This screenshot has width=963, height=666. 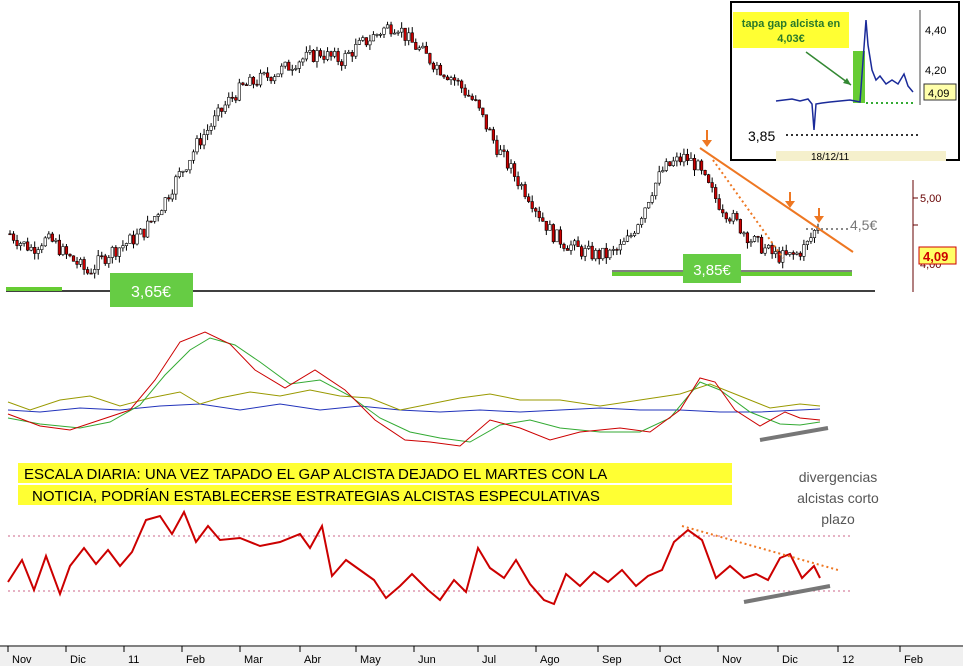 I want to click on x-tick-label: Sep, so click(x=612, y=660).